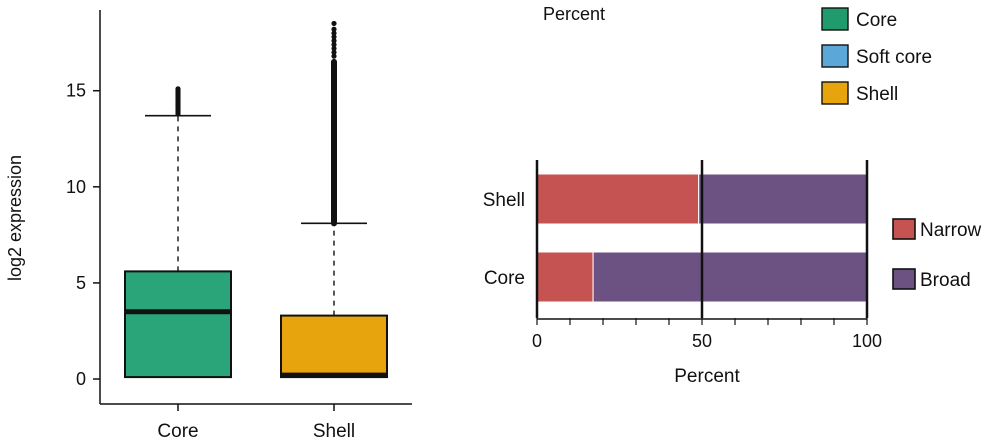  I want to click on boxplot-y-axis-label: log2 expression, so click(15, 218).